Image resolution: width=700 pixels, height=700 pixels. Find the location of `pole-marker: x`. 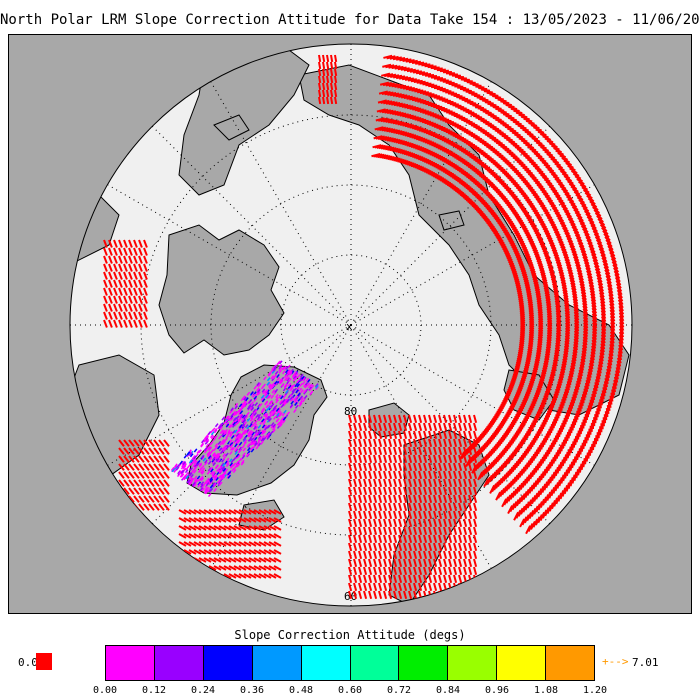

pole-marker: x is located at coordinates (349, 326).